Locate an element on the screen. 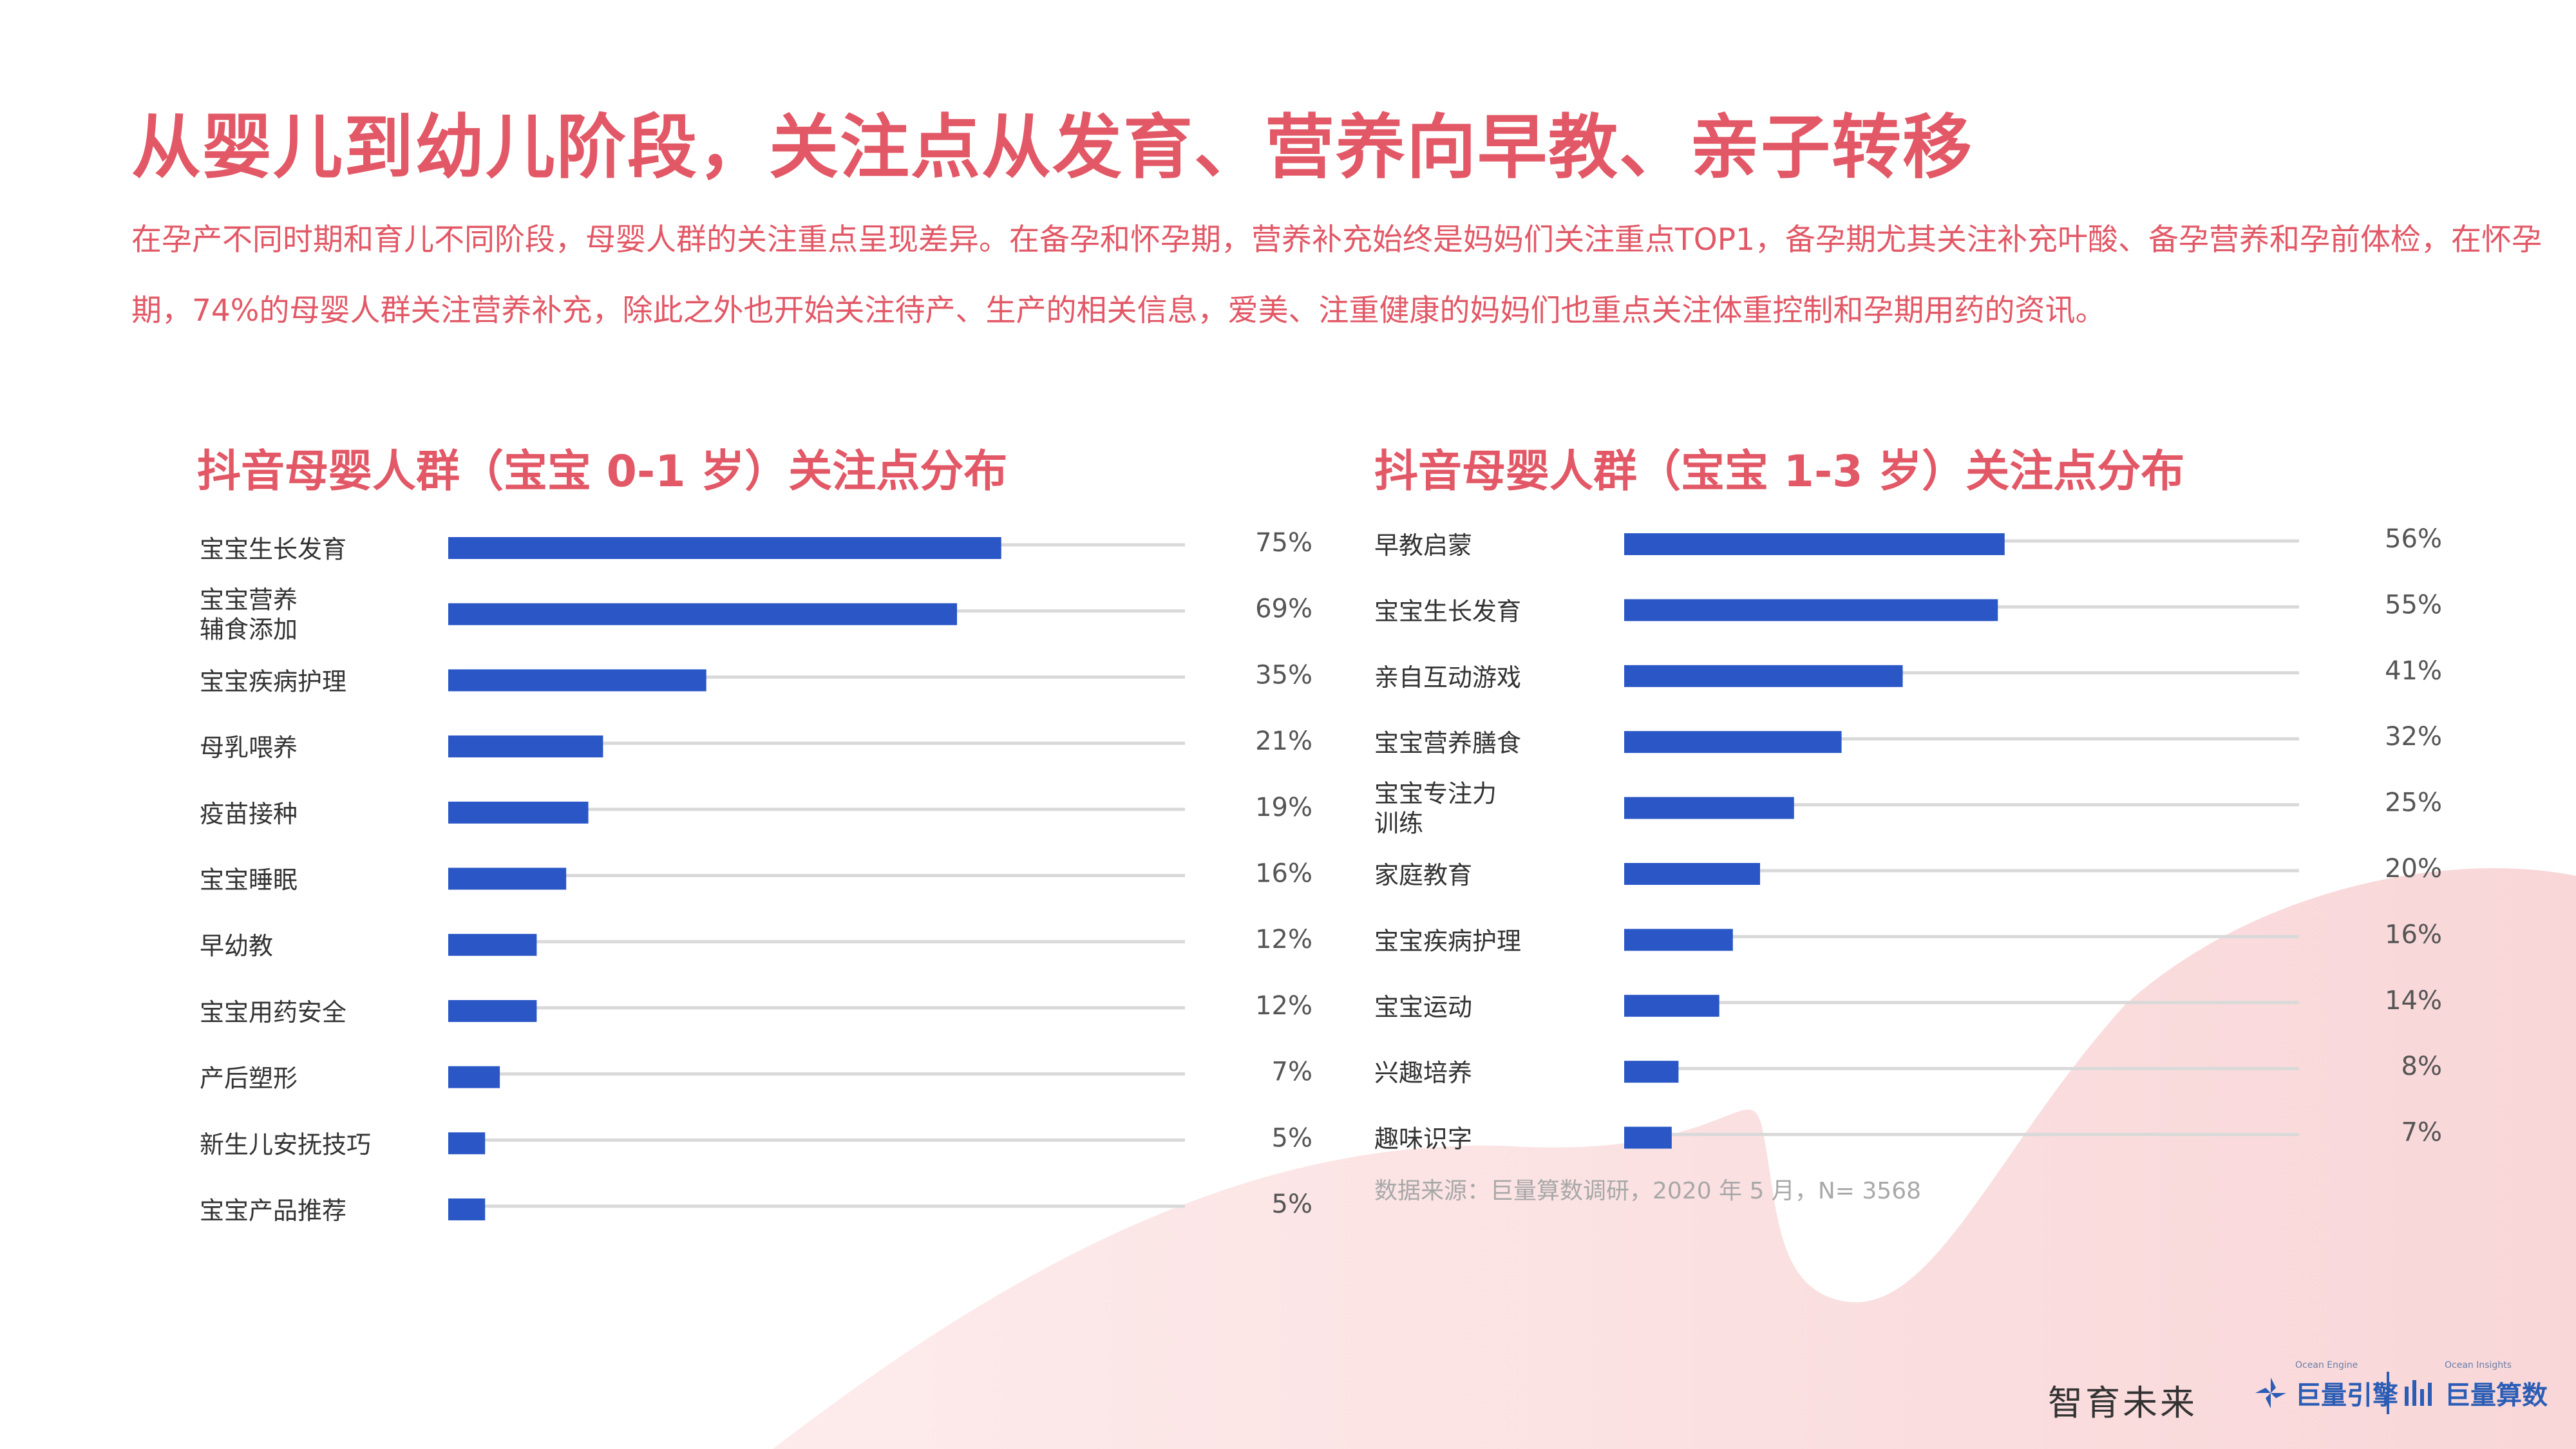 The width and height of the screenshot is (2576, 1449). category-label: 宝宝运动 is located at coordinates (1423, 1007).